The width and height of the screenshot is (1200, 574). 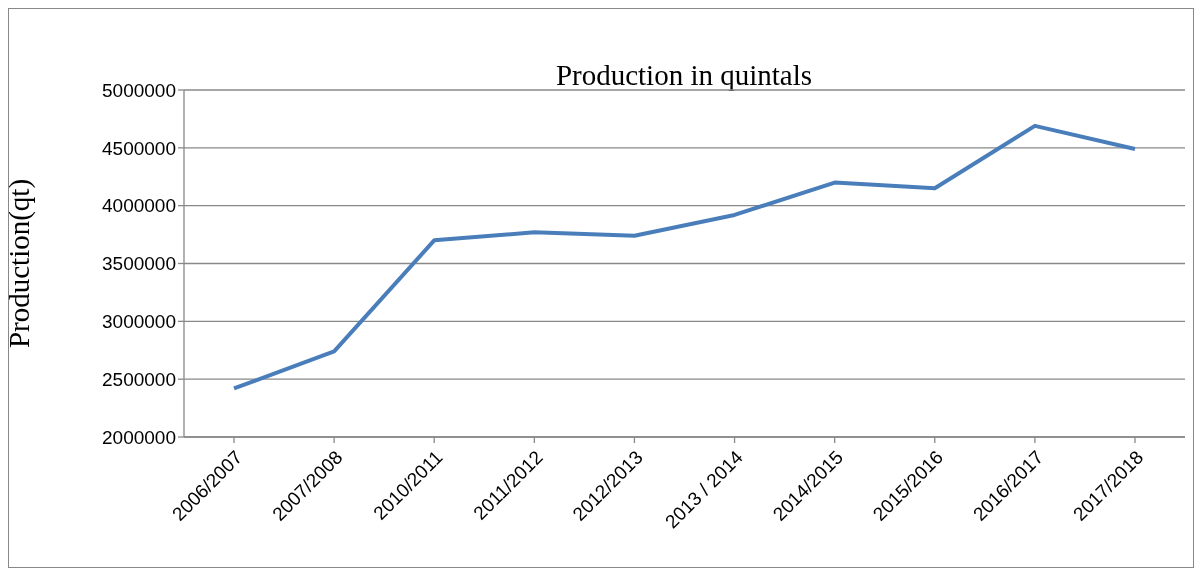 What do you see at coordinates (139, 90) in the screenshot?
I see `y-tick-label: 5000000` at bounding box center [139, 90].